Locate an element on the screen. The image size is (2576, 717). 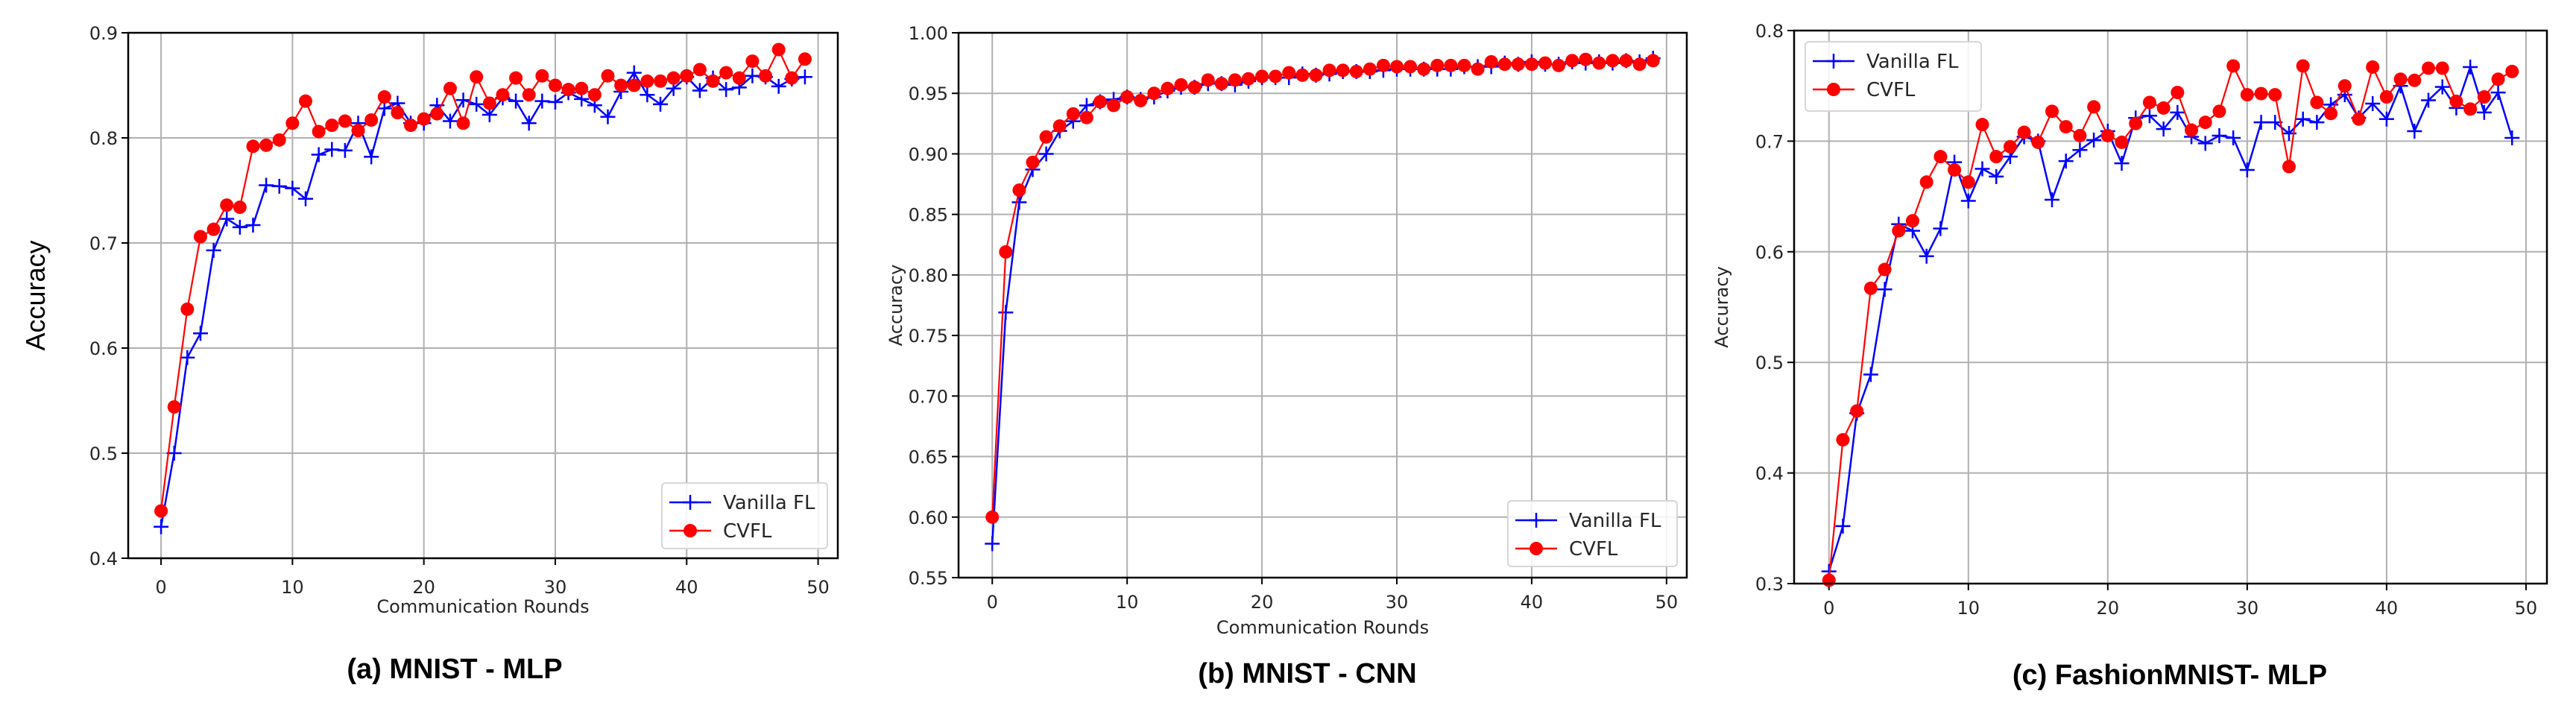
y-tick-label: 0.70 is located at coordinates (928, 397).